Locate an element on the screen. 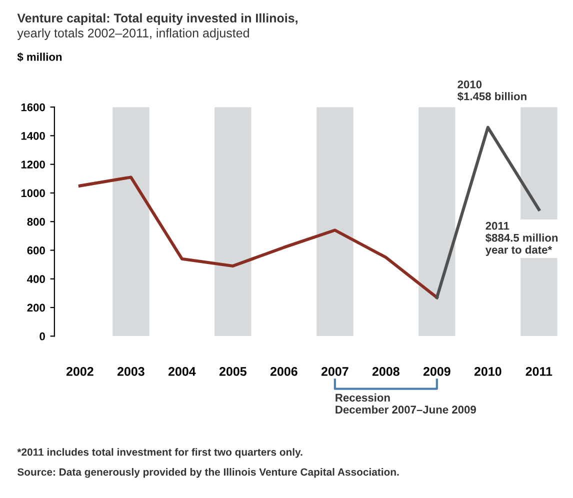  y-tick-label: 1000 is located at coordinates (33, 193).